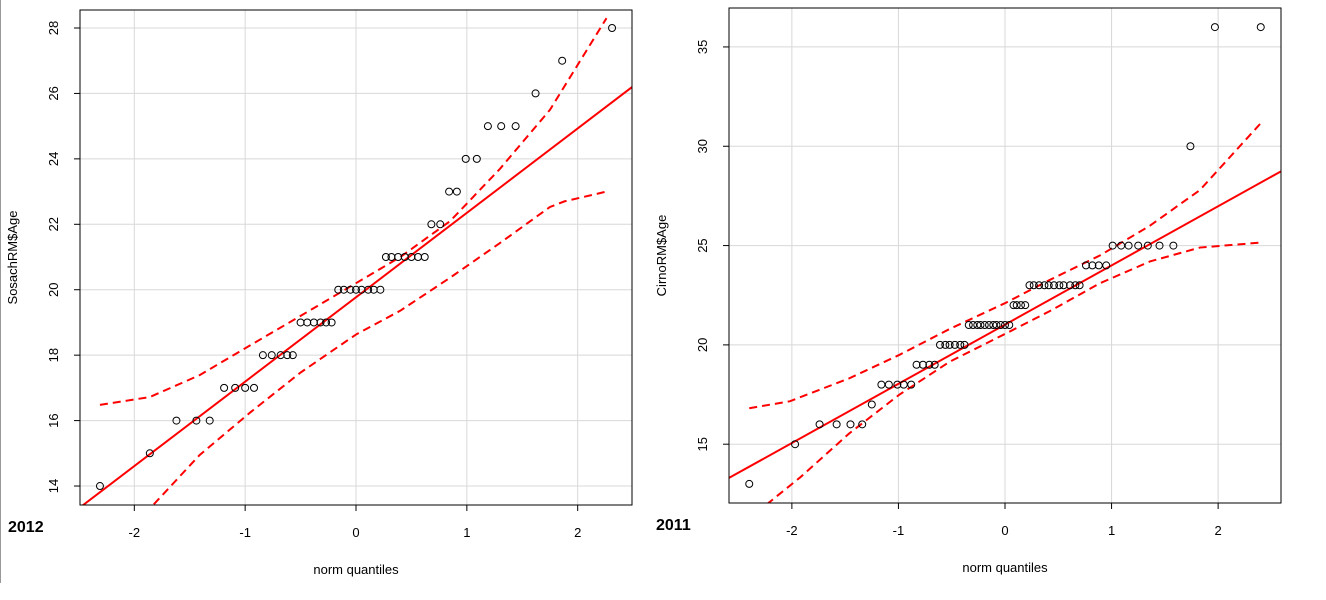  What do you see at coordinates (12, 258) in the screenshot?
I see `y-axis-label: SosachRM$Age` at bounding box center [12, 258].